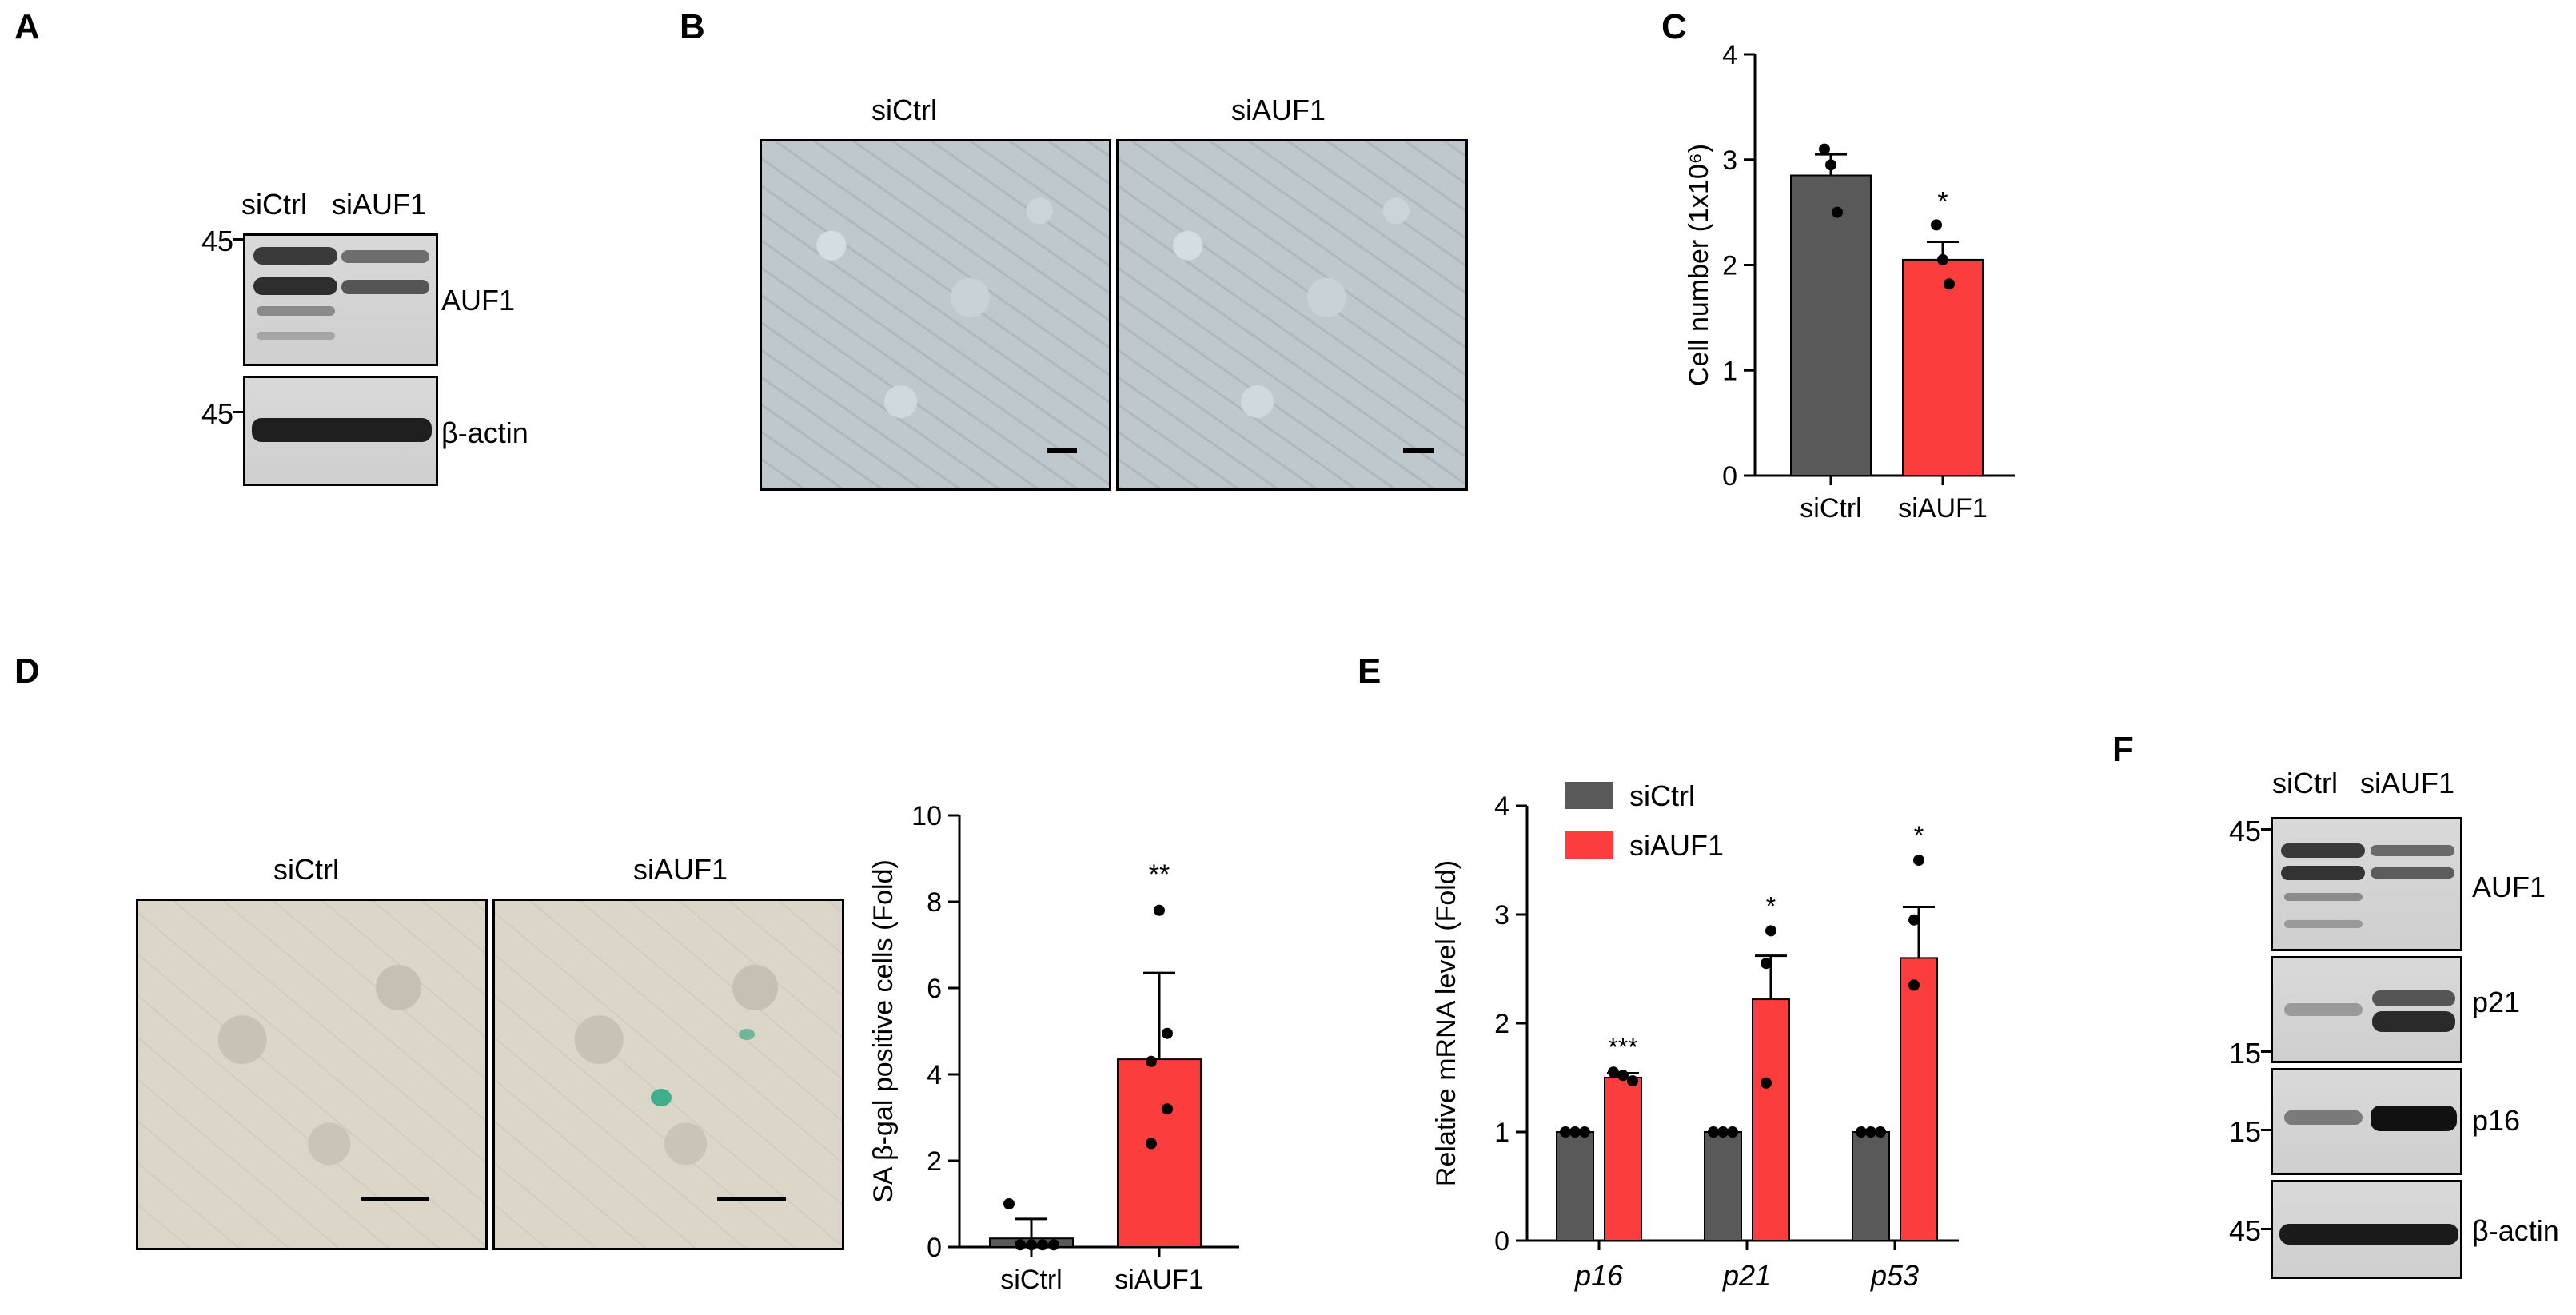 The image size is (2576, 1315). What do you see at coordinates (1699, 265) in the screenshot?
I see `y-axis-label: Cell number (1x10⁶)` at bounding box center [1699, 265].